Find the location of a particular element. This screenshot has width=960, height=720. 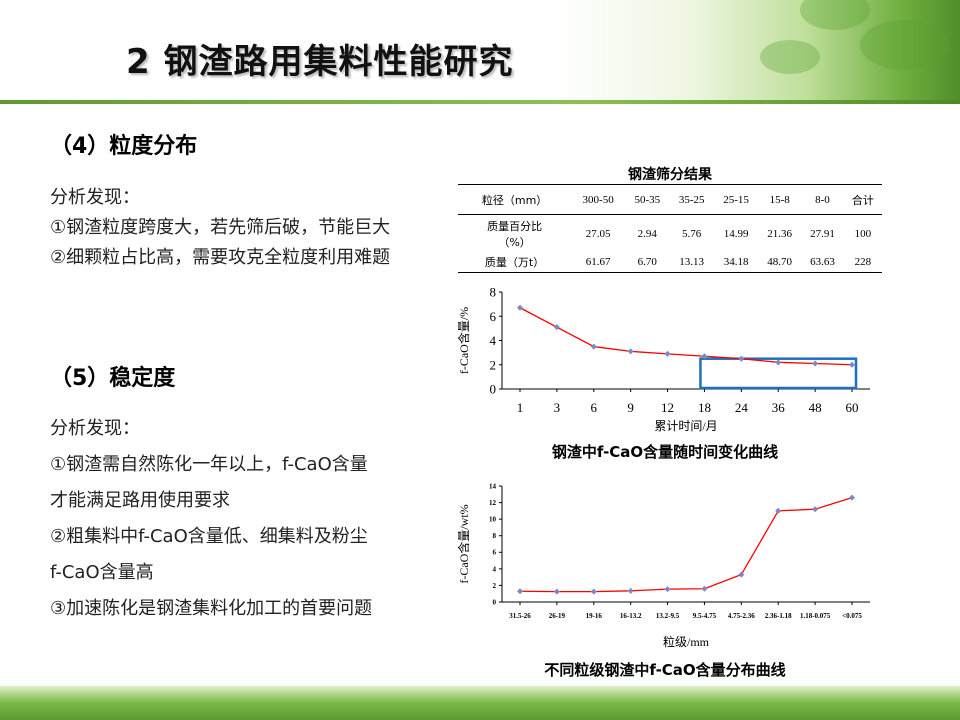

x-tick-label: 6 is located at coordinates (594, 407).